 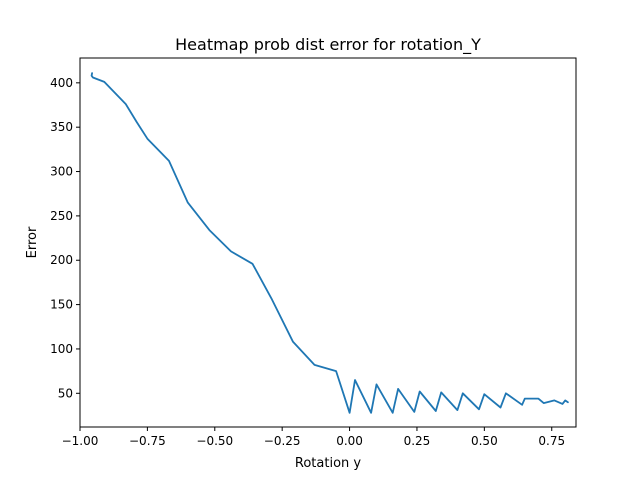 What do you see at coordinates (282, 441) in the screenshot?
I see `x-tick-label: −0.25` at bounding box center [282, 441].